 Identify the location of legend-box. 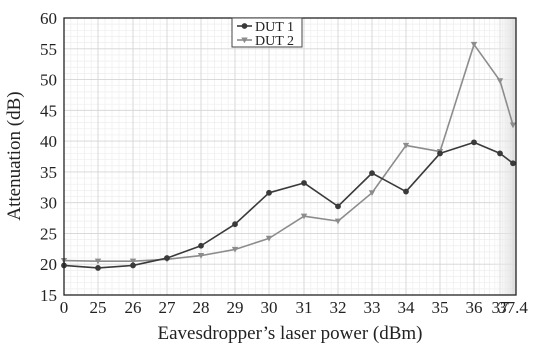
(267, 32).